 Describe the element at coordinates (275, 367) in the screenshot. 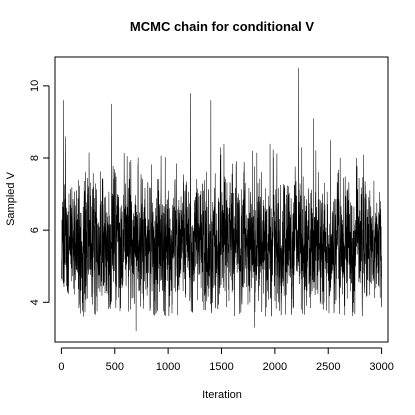

I see `x-tick-label: 2000` at that location.